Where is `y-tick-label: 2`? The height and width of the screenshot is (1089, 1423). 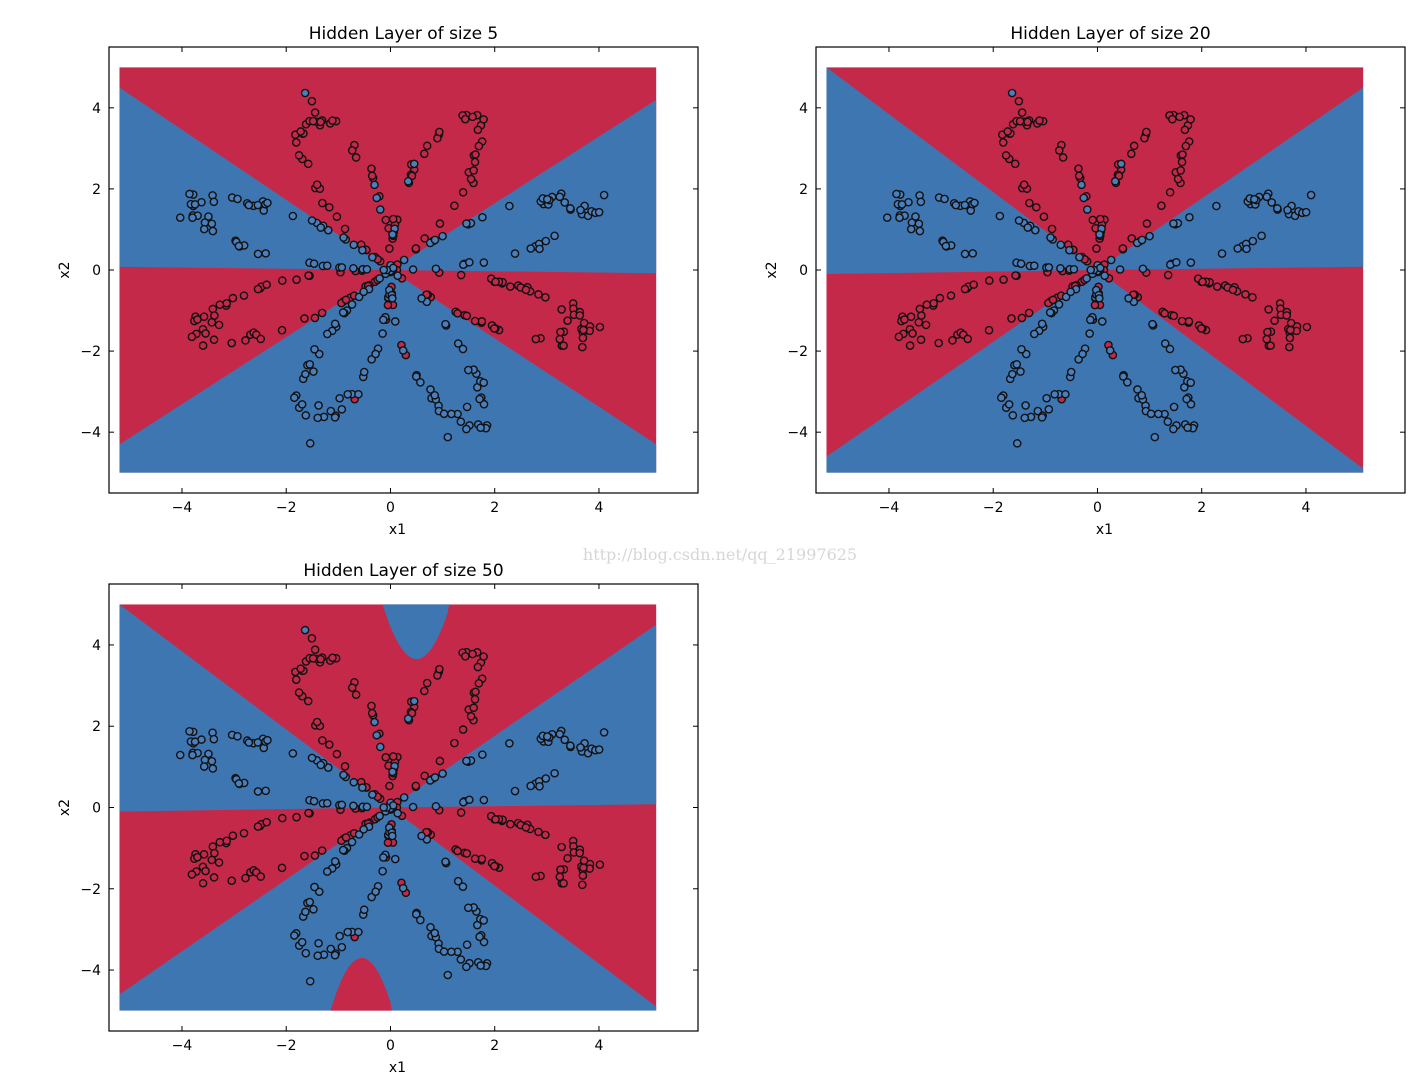
y-tick-label: 2 is located at coordinates (803, 190).